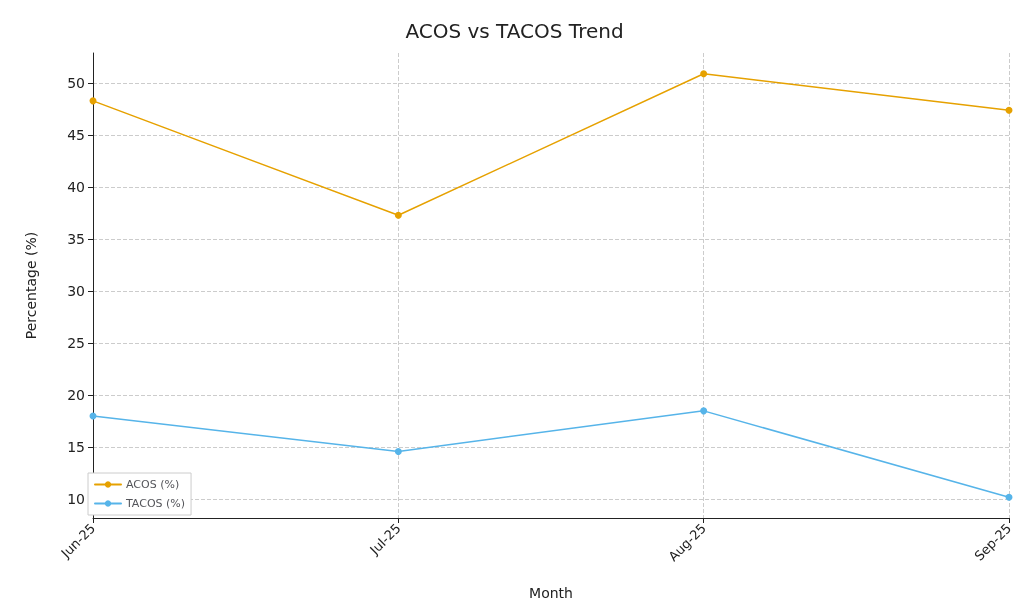  I want to click on legend-label: TACOS (%), so click(155, 503).